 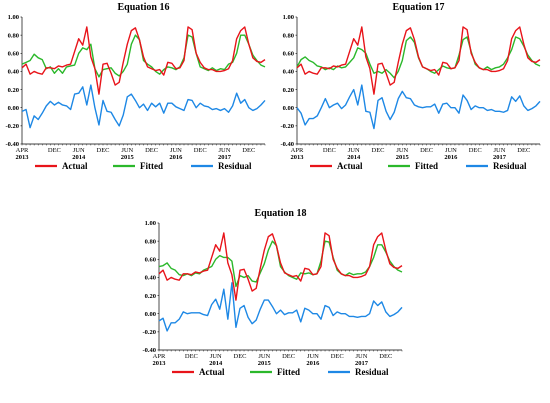 What do you see at coordinates (419, 7) in the screenshot?
I see `chart-title: Equation 17` at bounding box center [419, 7].